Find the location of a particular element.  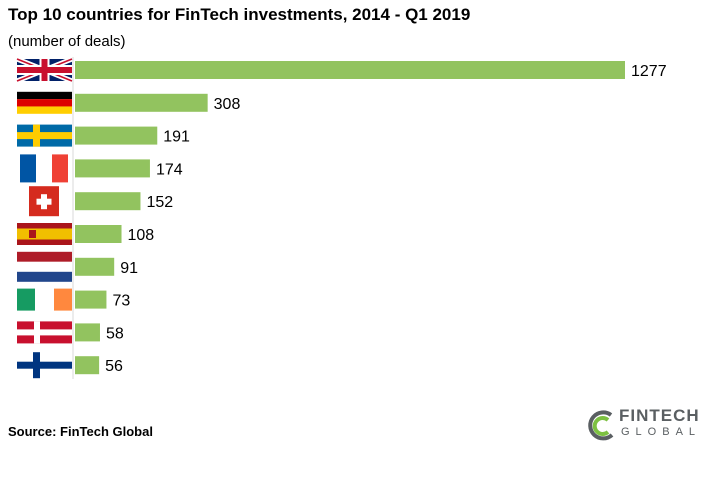

bar-netherlands is located at coordinates (95, 266).